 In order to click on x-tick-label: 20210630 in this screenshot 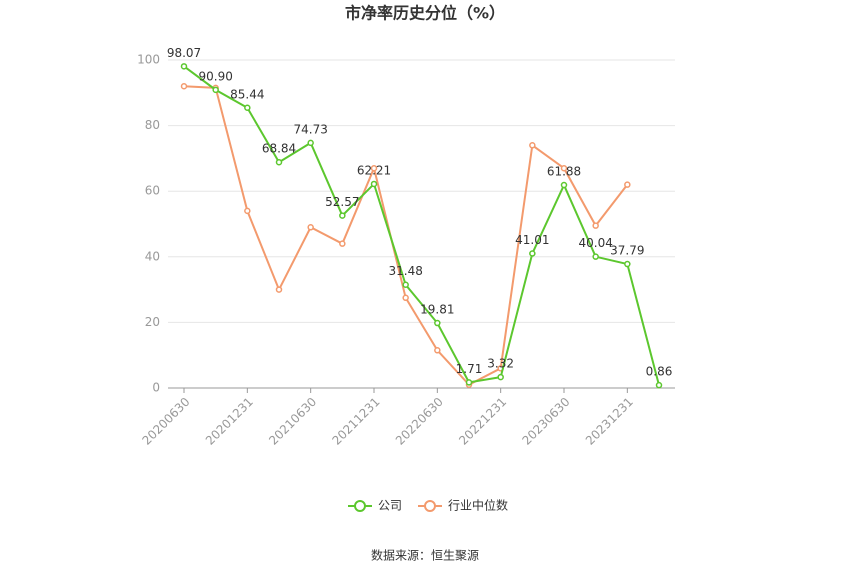, I will do `click(292, 421)`.